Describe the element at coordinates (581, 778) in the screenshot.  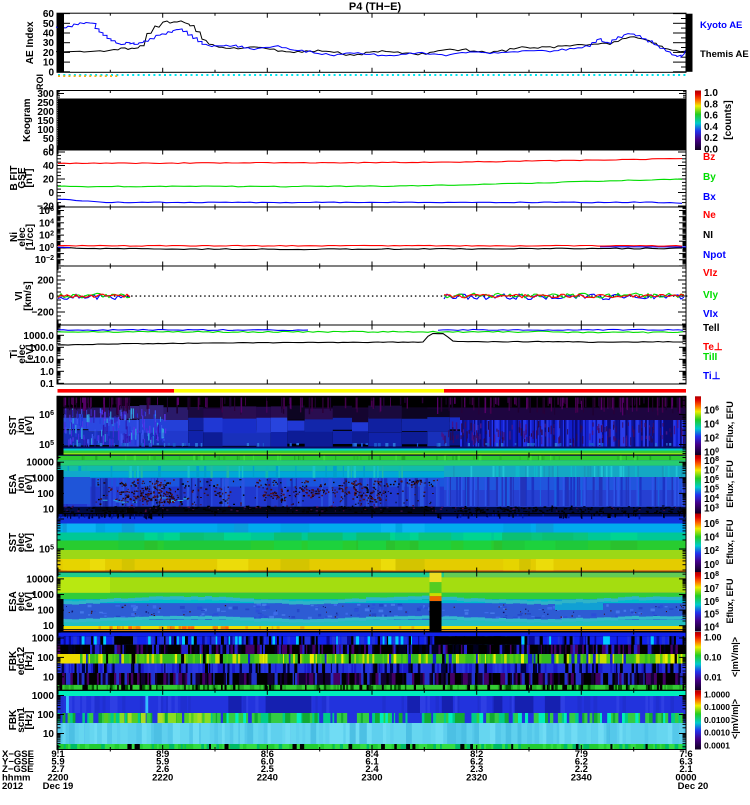
I see `svg-text: 2340` at that location.